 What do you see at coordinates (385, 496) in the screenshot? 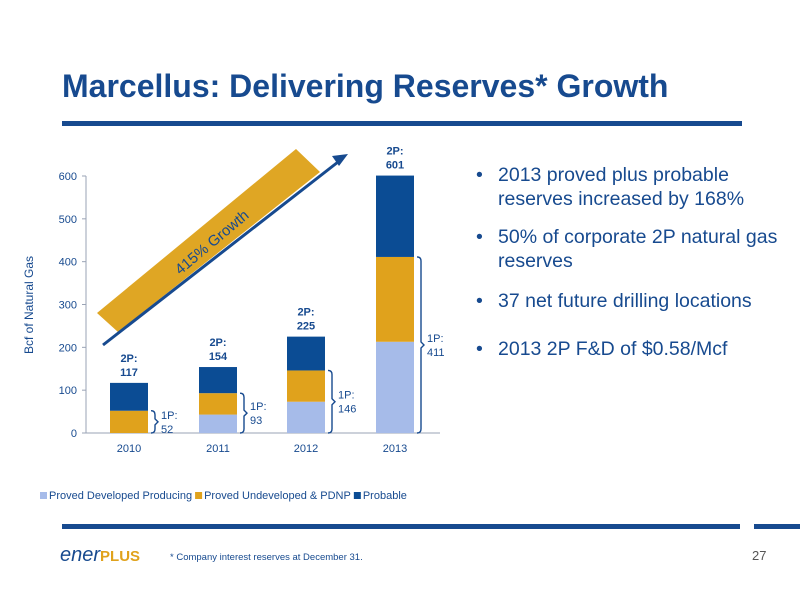
I see `legend-label: Probable` at bounding box center [385, 496].